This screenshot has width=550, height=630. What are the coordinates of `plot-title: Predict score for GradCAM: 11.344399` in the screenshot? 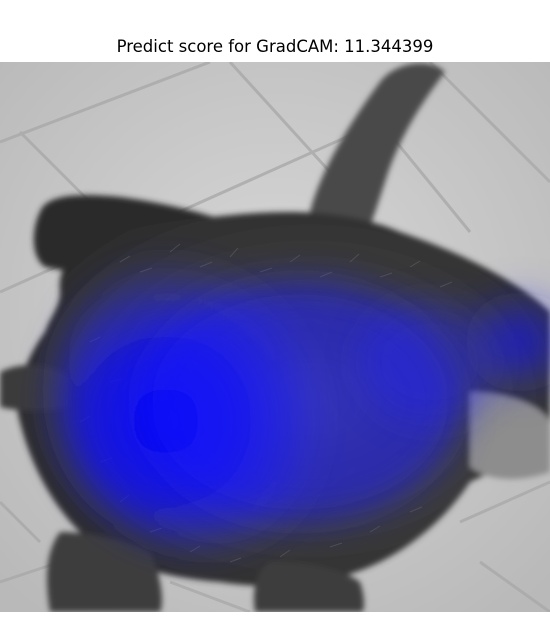 It's located at (275, 46).